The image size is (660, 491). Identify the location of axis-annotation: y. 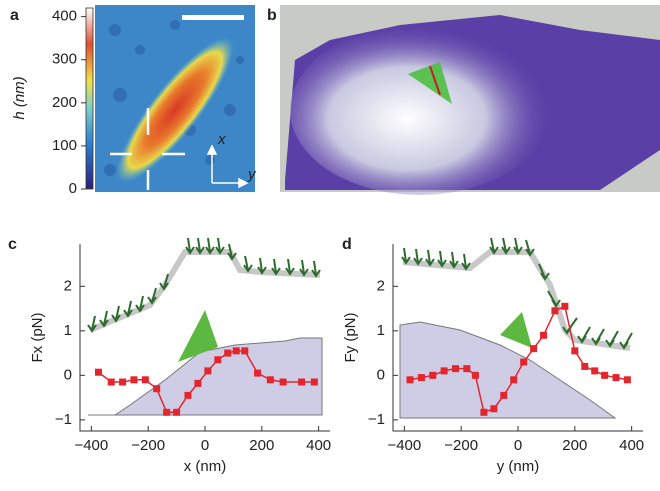
(252, 174).